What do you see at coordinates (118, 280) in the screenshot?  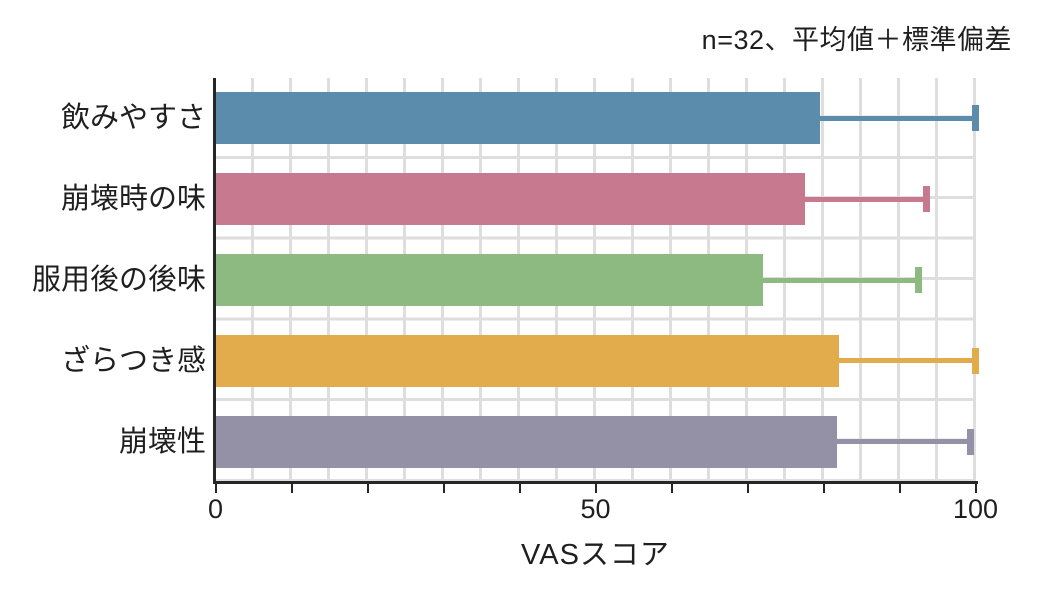 I see `category-label-2: 服用後の後味` at bounding box center [118, 280].